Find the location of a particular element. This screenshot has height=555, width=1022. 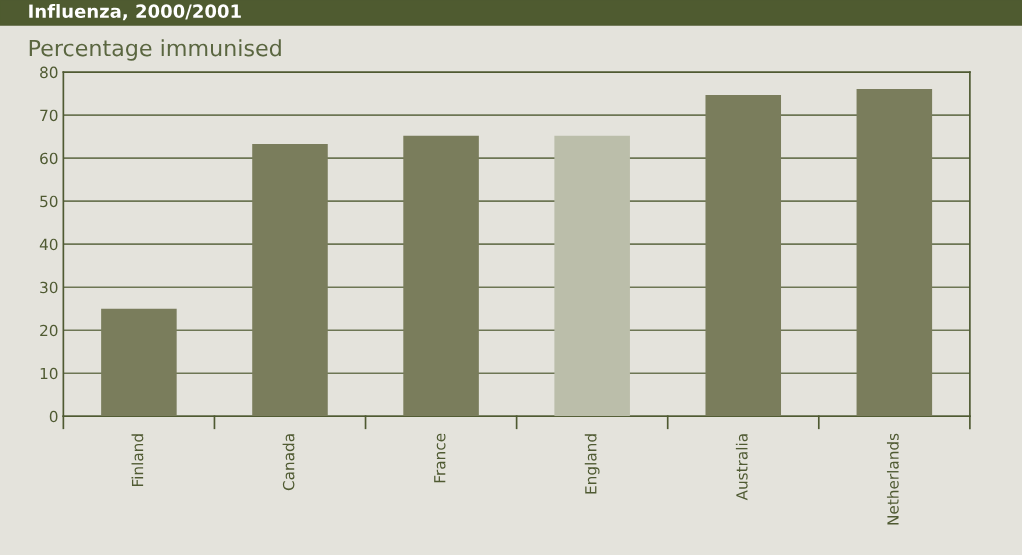

y-tick-label: 0 is located at coordinates (53, 416).